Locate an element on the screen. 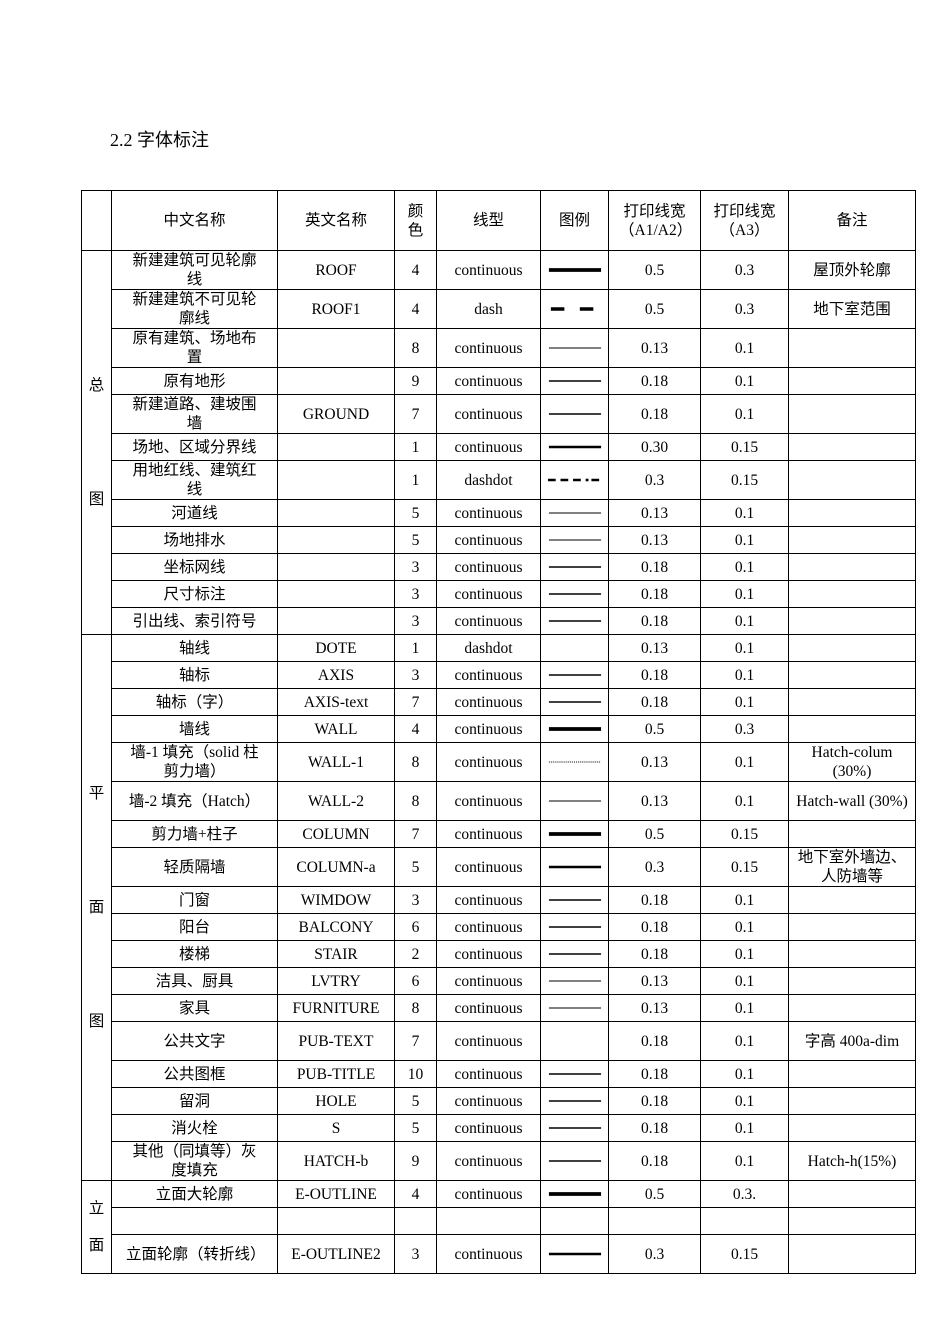 The image size is (950, 1344). header-width-a3: 打印线宽（A3） is located at coordinates (744, 220).